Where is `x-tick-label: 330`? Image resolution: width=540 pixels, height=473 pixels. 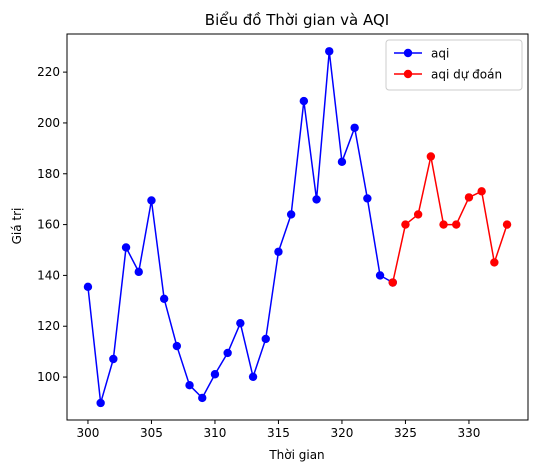 x-tick-label: 330 is located at coordinates (468, 433).